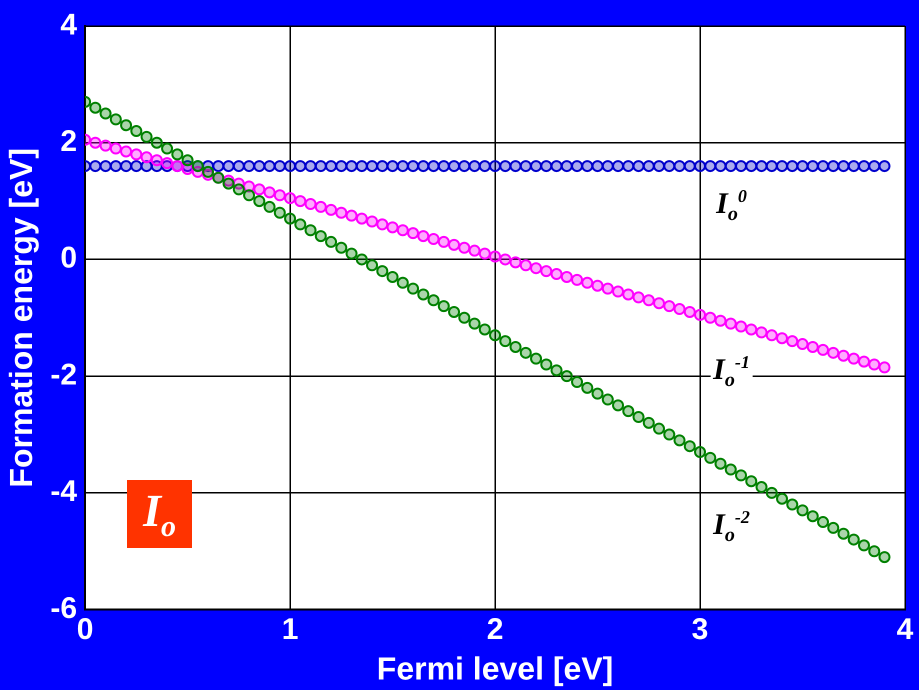  What do you see at coordinates (905, 629) in the screenshot?
I see `x-tick-label: 4` at bounding box center [905, 629].